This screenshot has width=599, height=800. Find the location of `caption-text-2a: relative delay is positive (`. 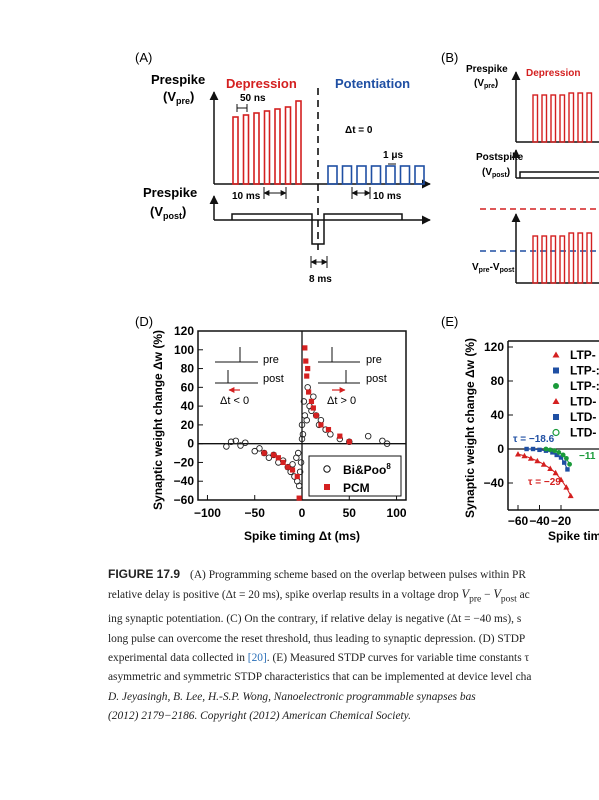

caption-text-2a: relative delay is positive ( is located at coordinates (167, 595).